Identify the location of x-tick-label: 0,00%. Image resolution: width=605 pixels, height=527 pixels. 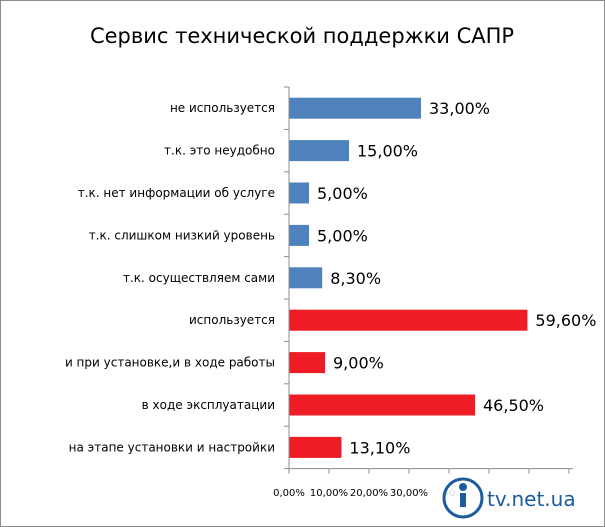
(289, 493).